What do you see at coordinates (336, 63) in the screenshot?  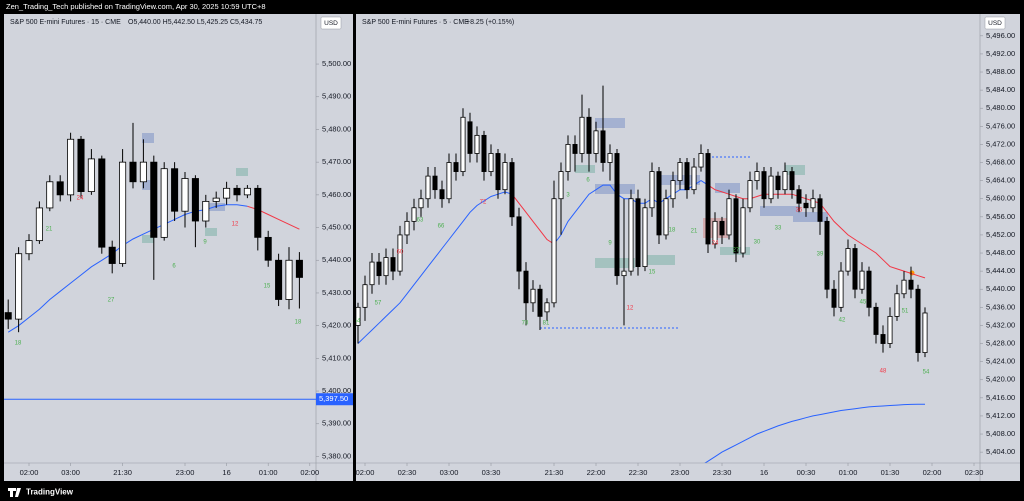 I see `y-tick-label: 5,500.00` at bounding box center [336, 63].